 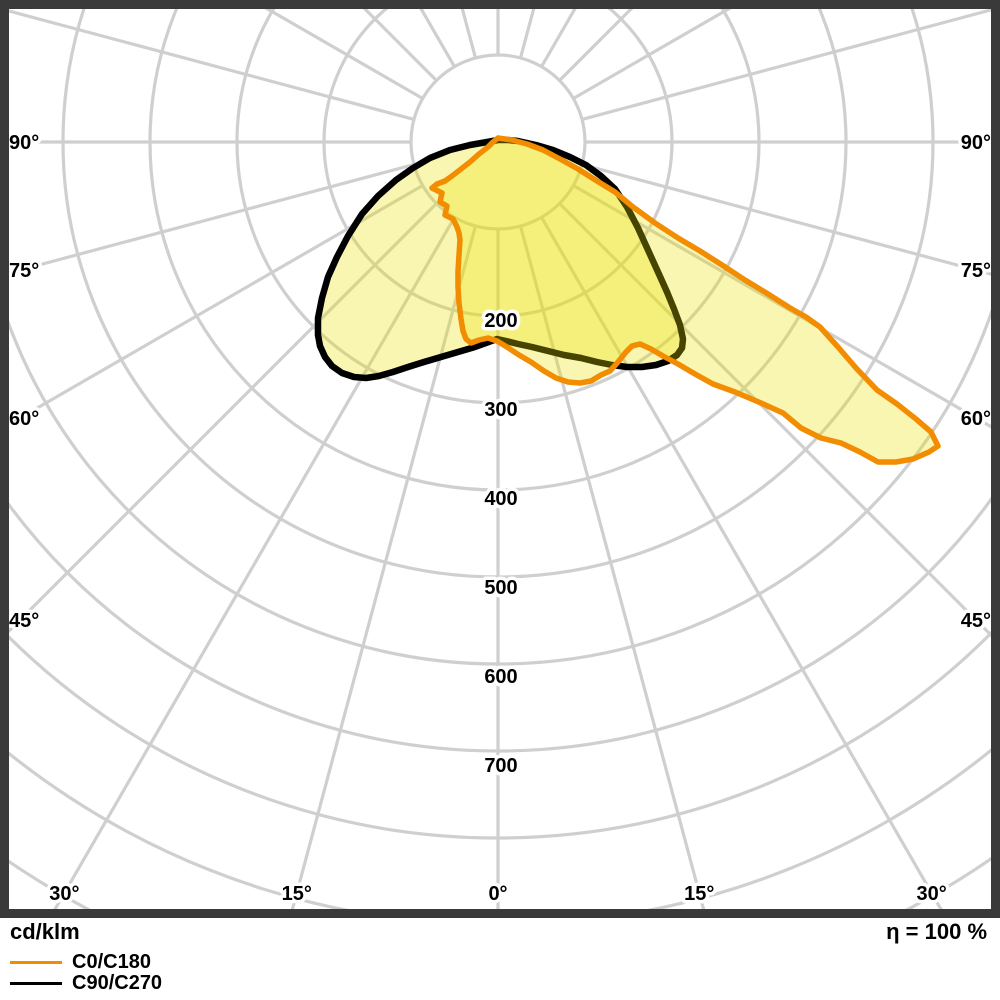 I want to click on angle-label-left-90: 90°, so click(x=24, y=143).